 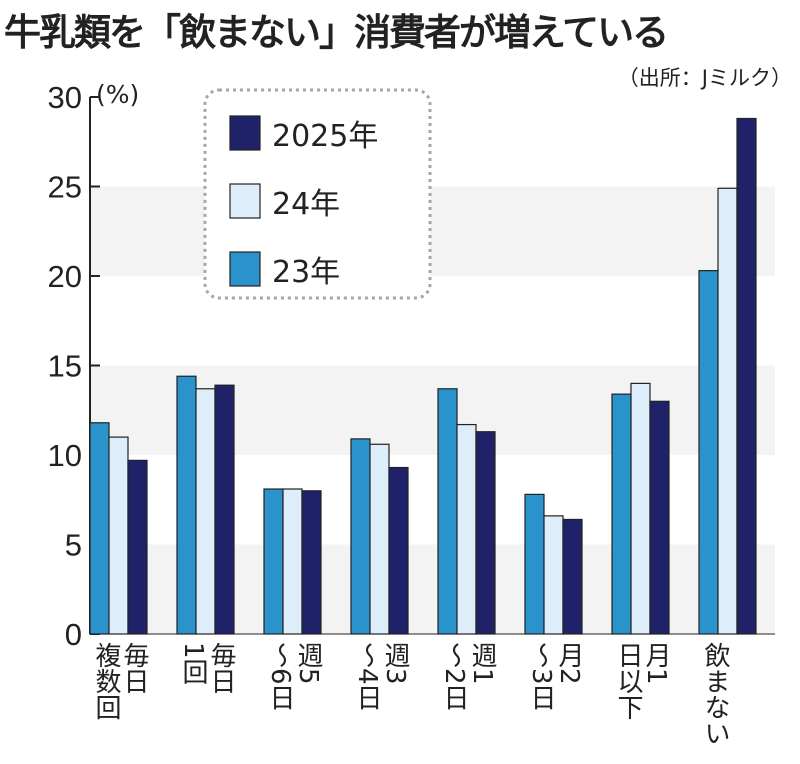 What do you see at coordinates (306, 272) in the screenshot?
I see `legend-label: 23年` at bounding box center [306, 272].